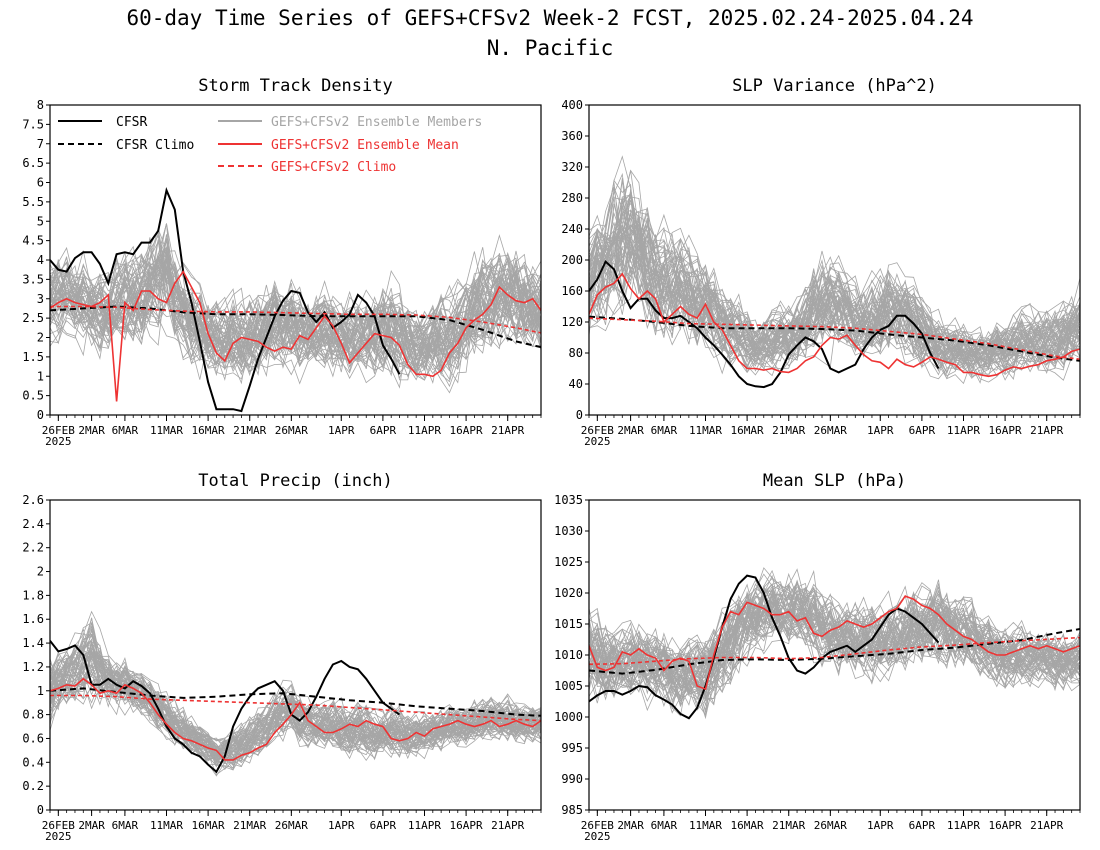 The image size is (1100, 850). I want to click on y-tick-label: 2.5, so click(33, 318).